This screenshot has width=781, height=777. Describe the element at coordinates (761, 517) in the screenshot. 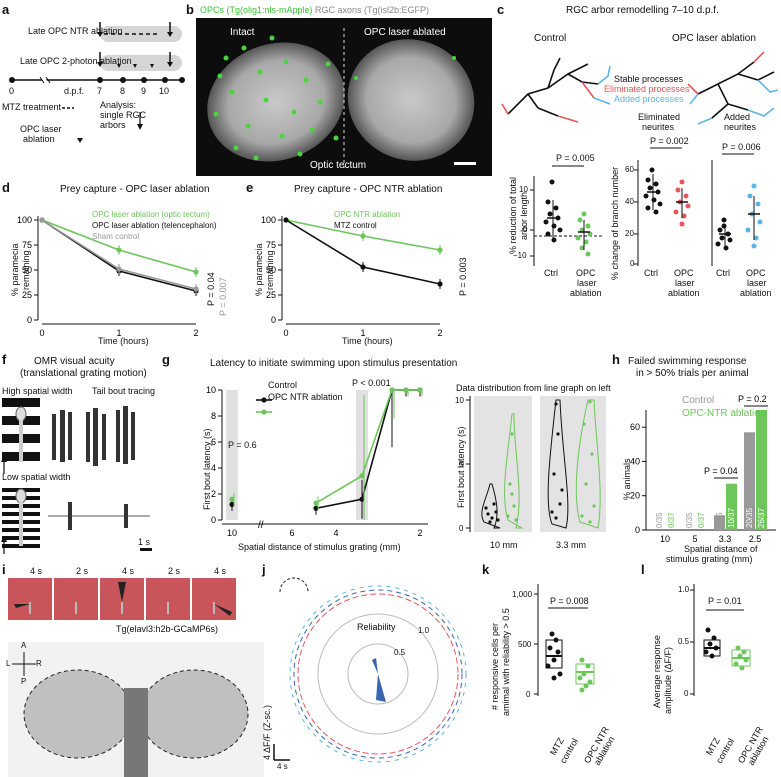

I see `bar-label: 26/37` at that location.